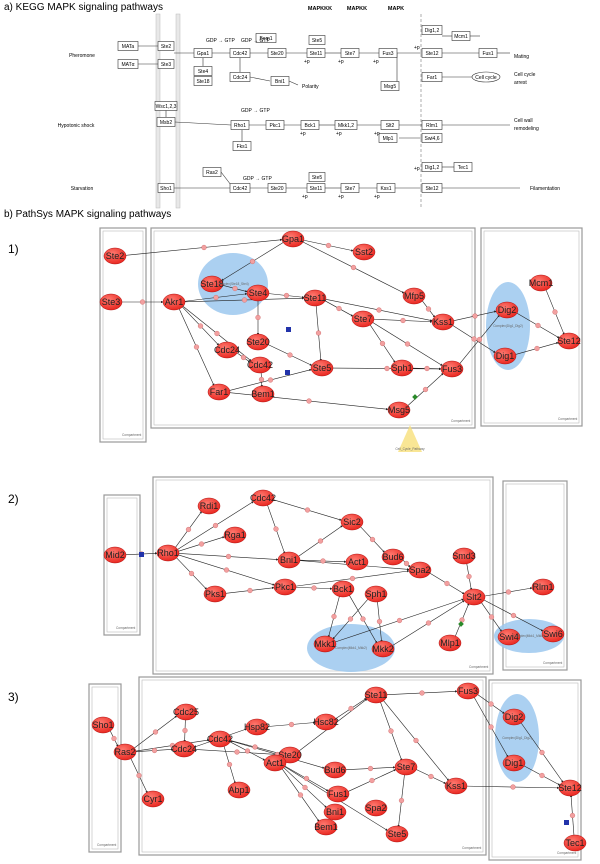 The height and width of the screenshot is (864, 600). Describe the element at coordinates (575, 843) in the screenshot. I see `node-tec1: Tec1` at that location.